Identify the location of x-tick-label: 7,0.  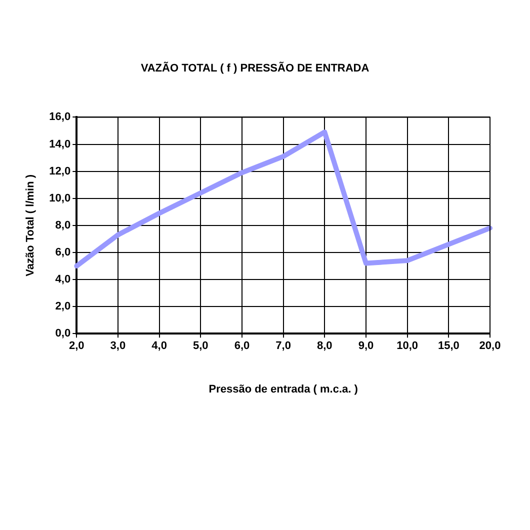
(283, 346).